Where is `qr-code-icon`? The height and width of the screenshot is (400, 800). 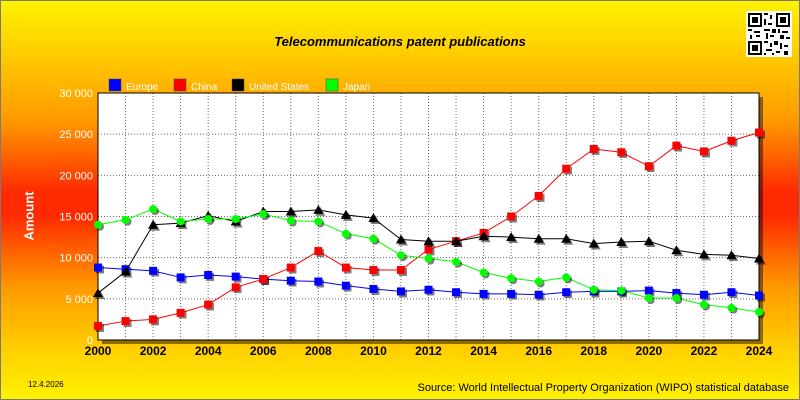
qr-code-icon is located at coordinates (769, 34).